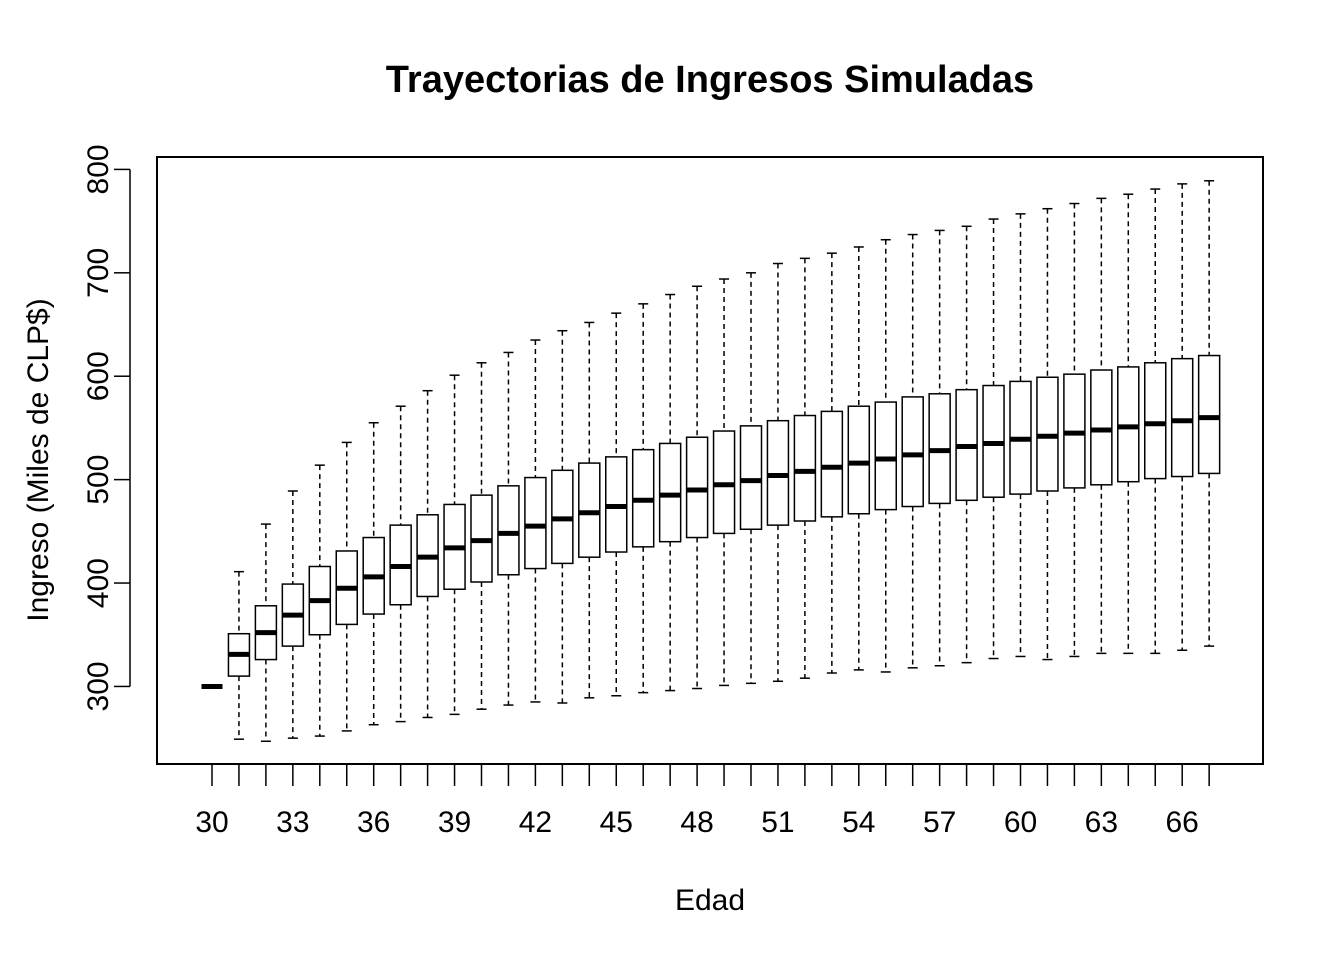  I want to click on x-tick-label: 45, so click(616, 822).